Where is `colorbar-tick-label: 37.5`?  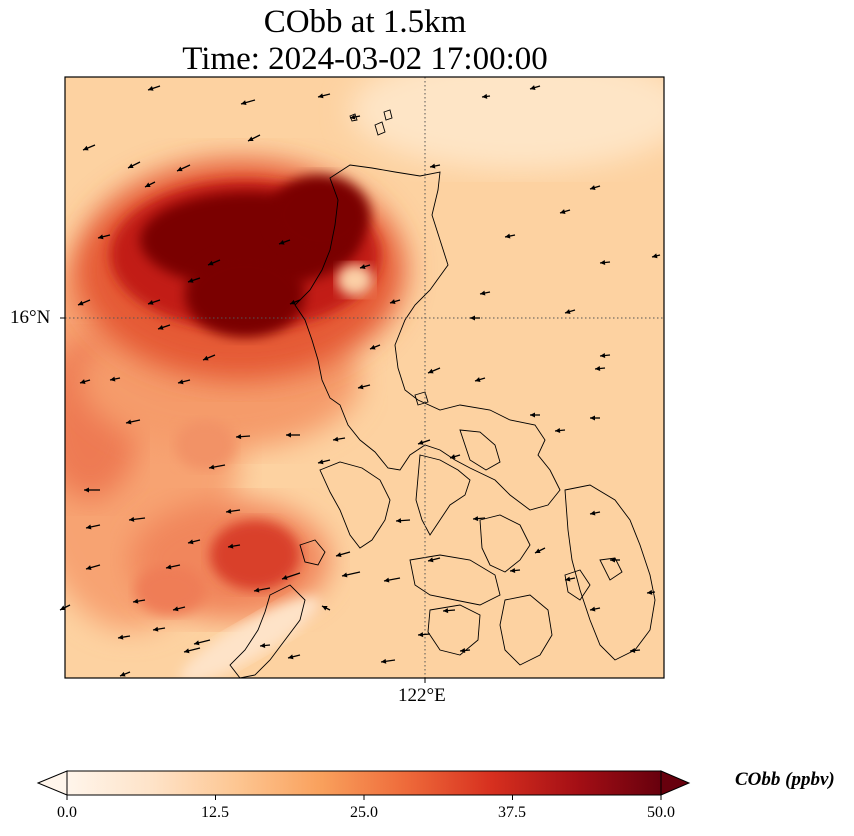
colorbar-tick-label: 37.5 is located at coordinates (512, 812).